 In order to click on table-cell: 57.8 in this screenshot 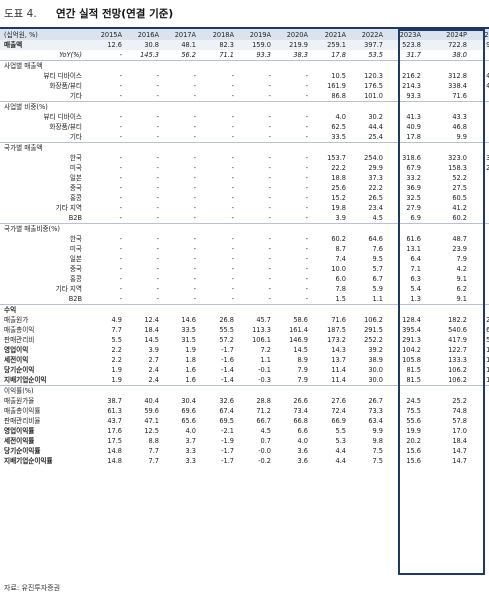, I will do `click(459, 421)`.